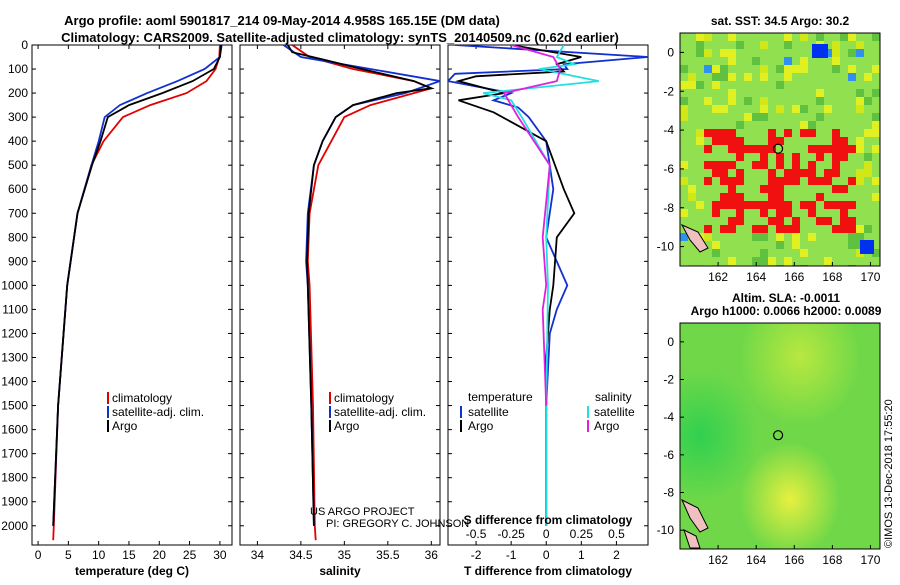 This screenshot has height=585, width=900. What do you see at coordinates (718, 560) in the screenshot?
I see `map-x-tick-label: 162` at bounding box center [718, 560].